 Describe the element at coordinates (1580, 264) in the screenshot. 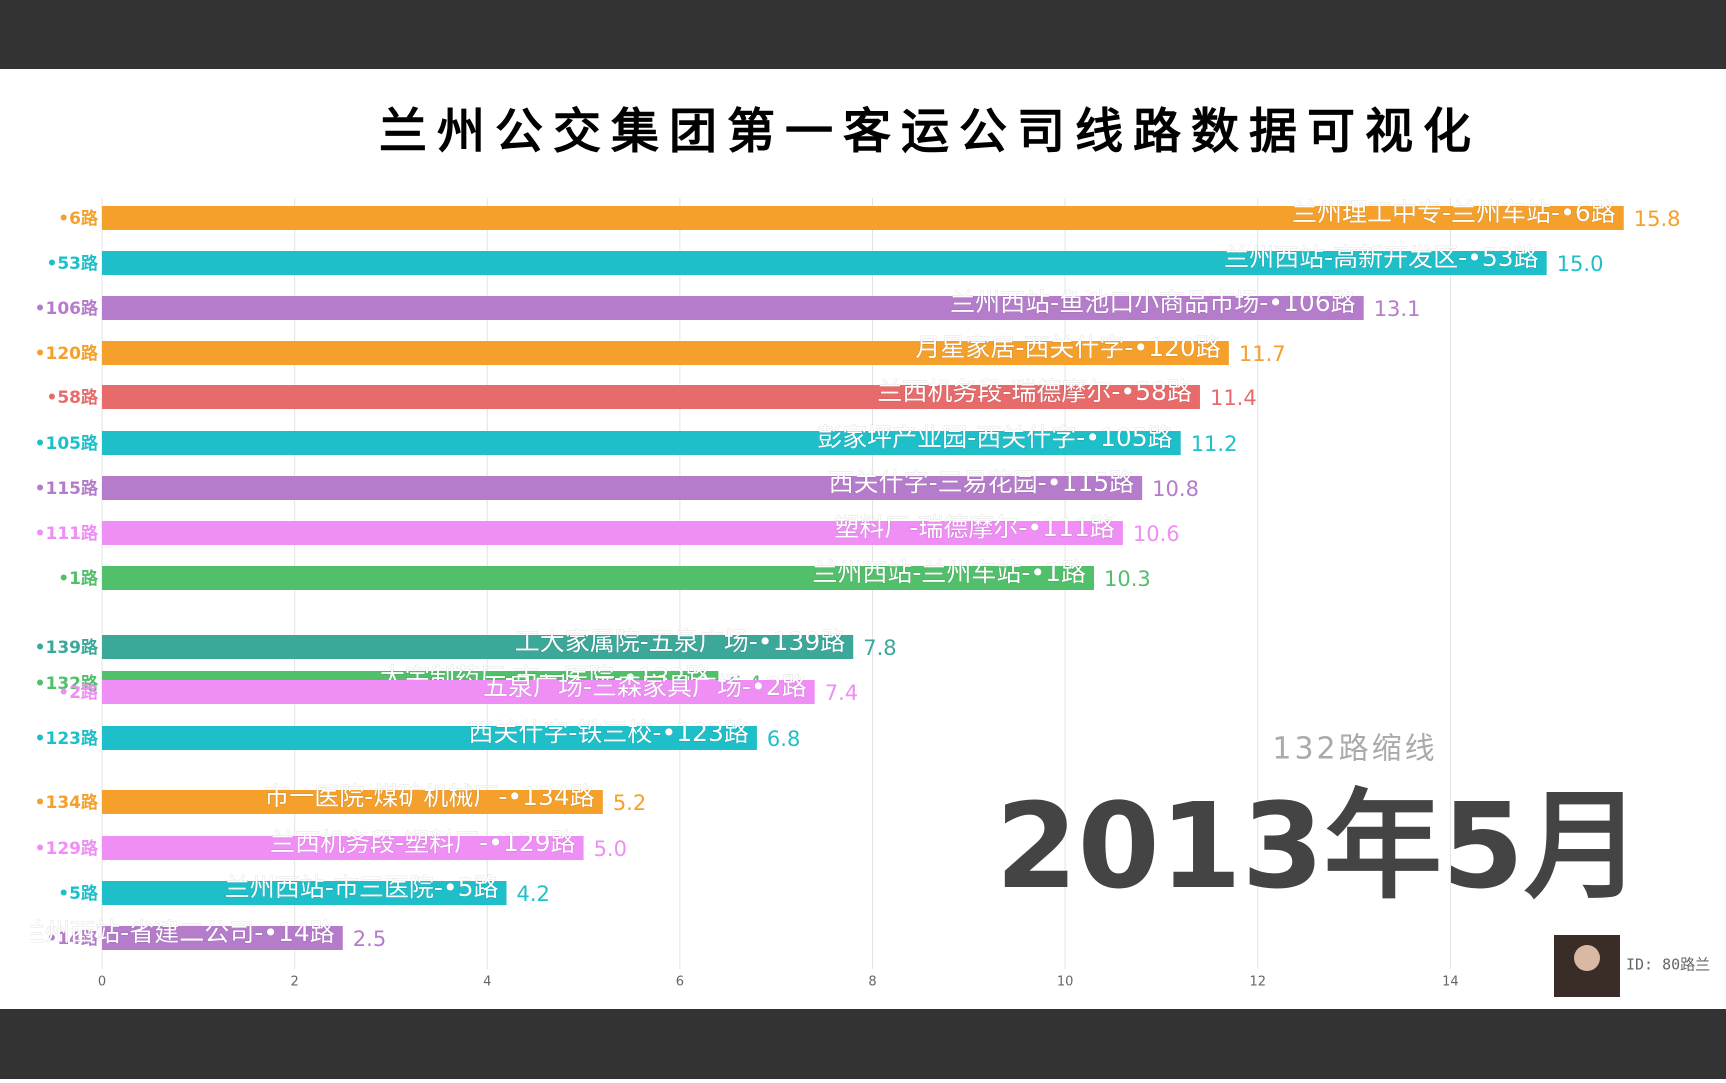

I see `value-label: 15.0` at that location.